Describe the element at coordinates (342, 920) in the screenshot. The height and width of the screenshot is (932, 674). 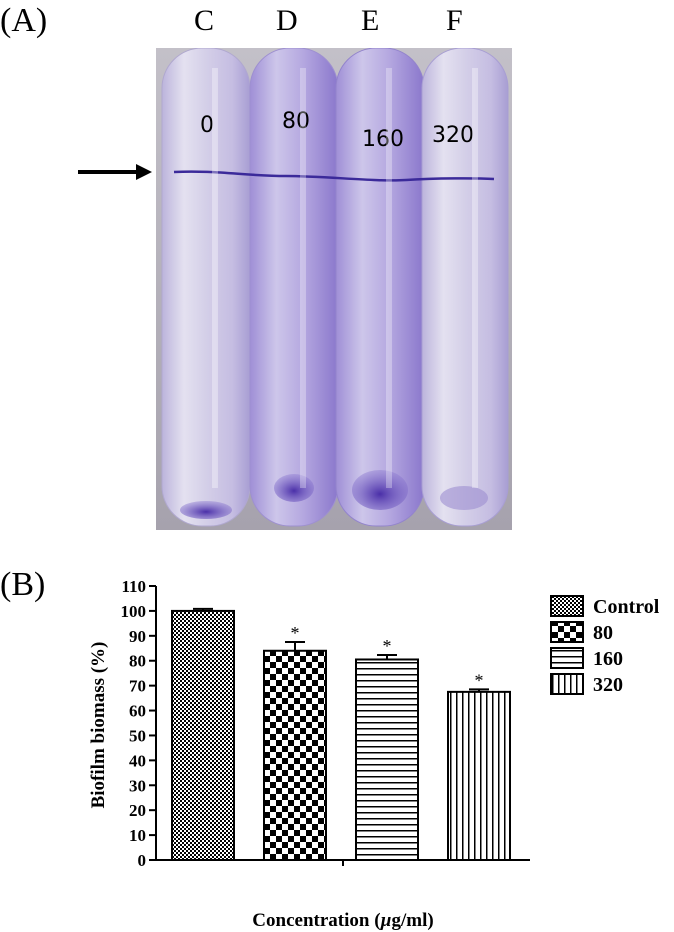
I see `x-axis-title: Concentration (µg/ml)` at that location.